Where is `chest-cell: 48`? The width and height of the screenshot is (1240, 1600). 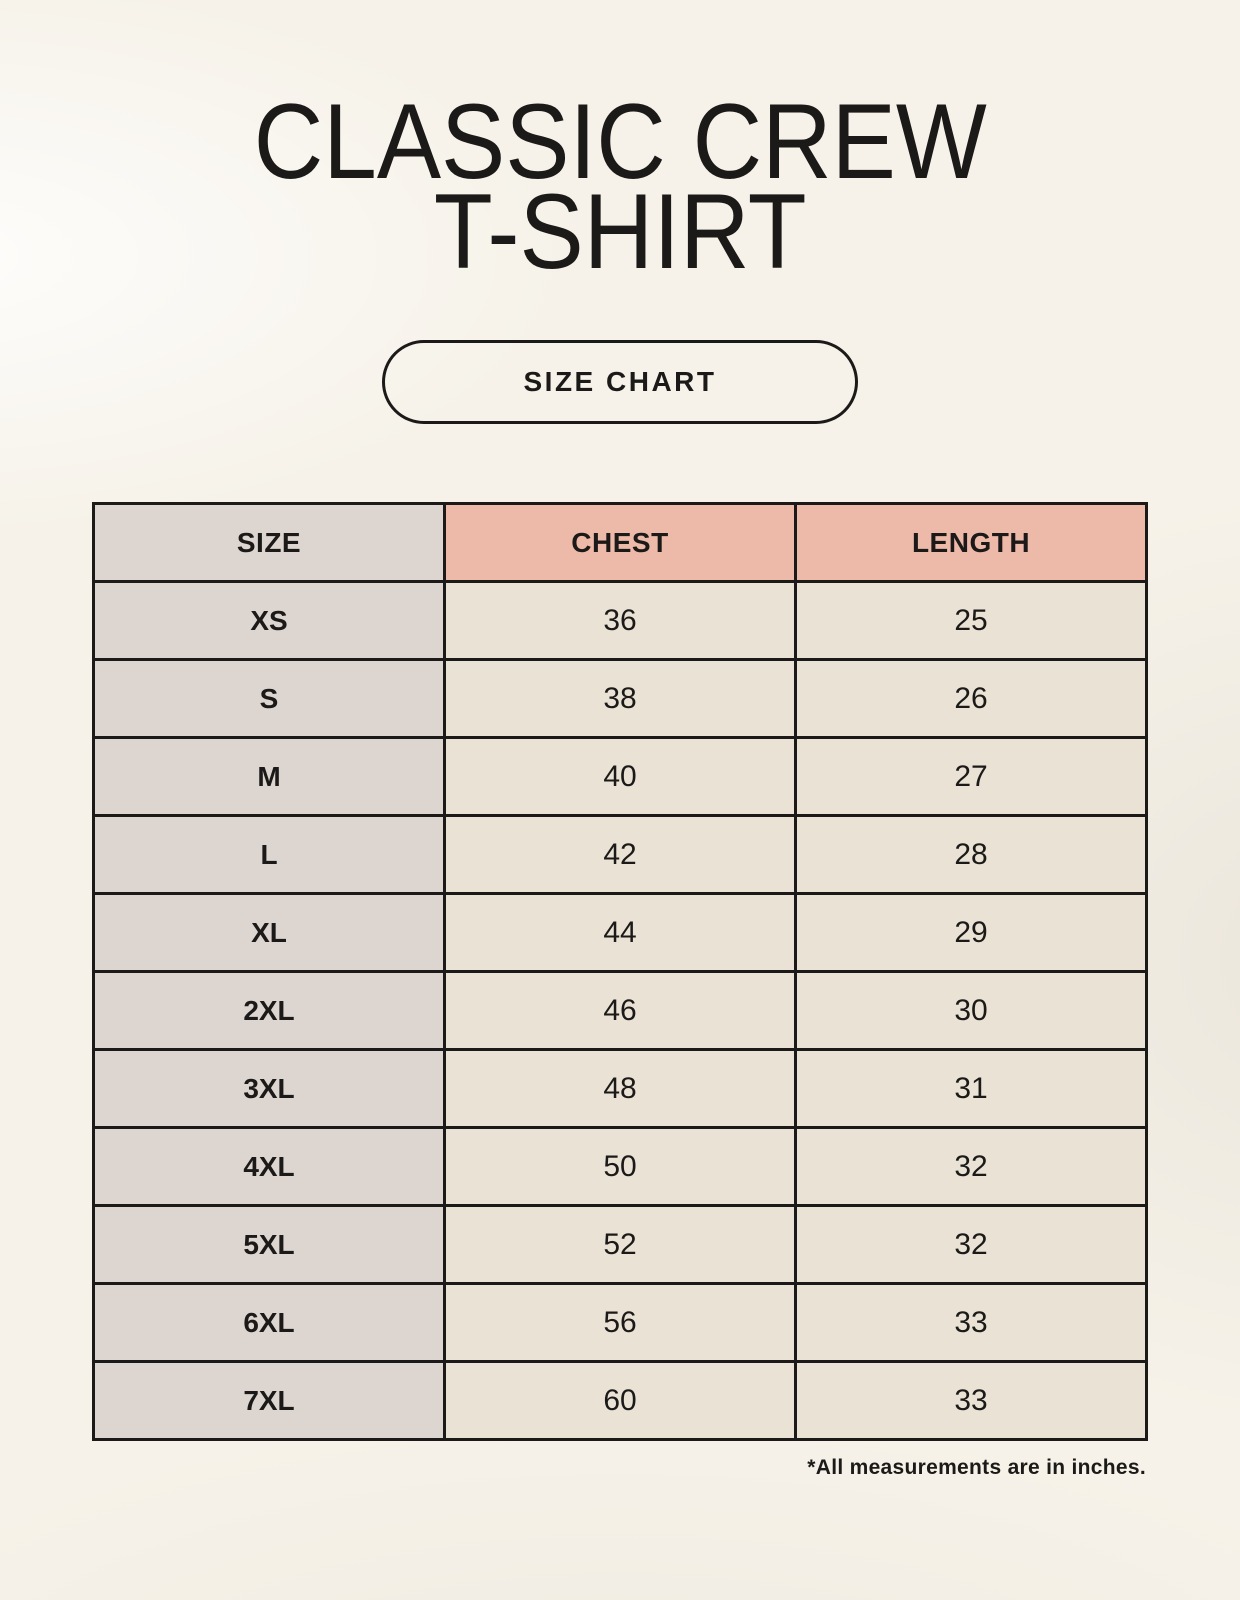 chest-cell: 48 is located at coordinates (620, 1088).